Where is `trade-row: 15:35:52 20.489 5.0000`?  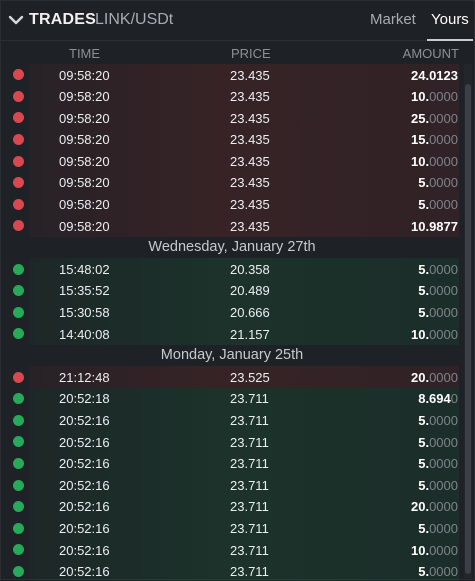 trade-row: 15:35:52 20.489 5.0000 is located at coordinates (232, 290).